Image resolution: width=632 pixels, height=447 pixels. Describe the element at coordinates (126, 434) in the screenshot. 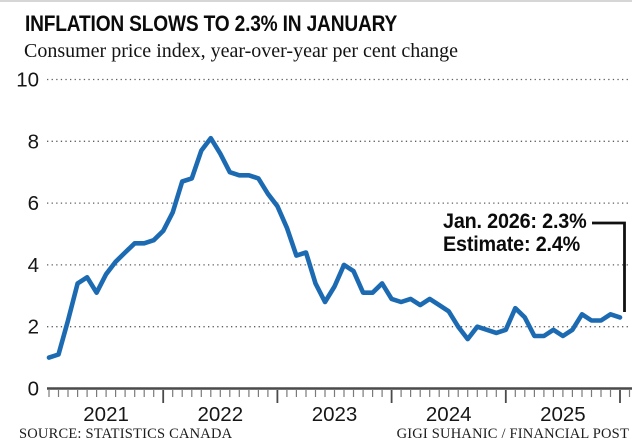

I see `source-credit: SOURCE: STATISTICS CANADA` at that location.